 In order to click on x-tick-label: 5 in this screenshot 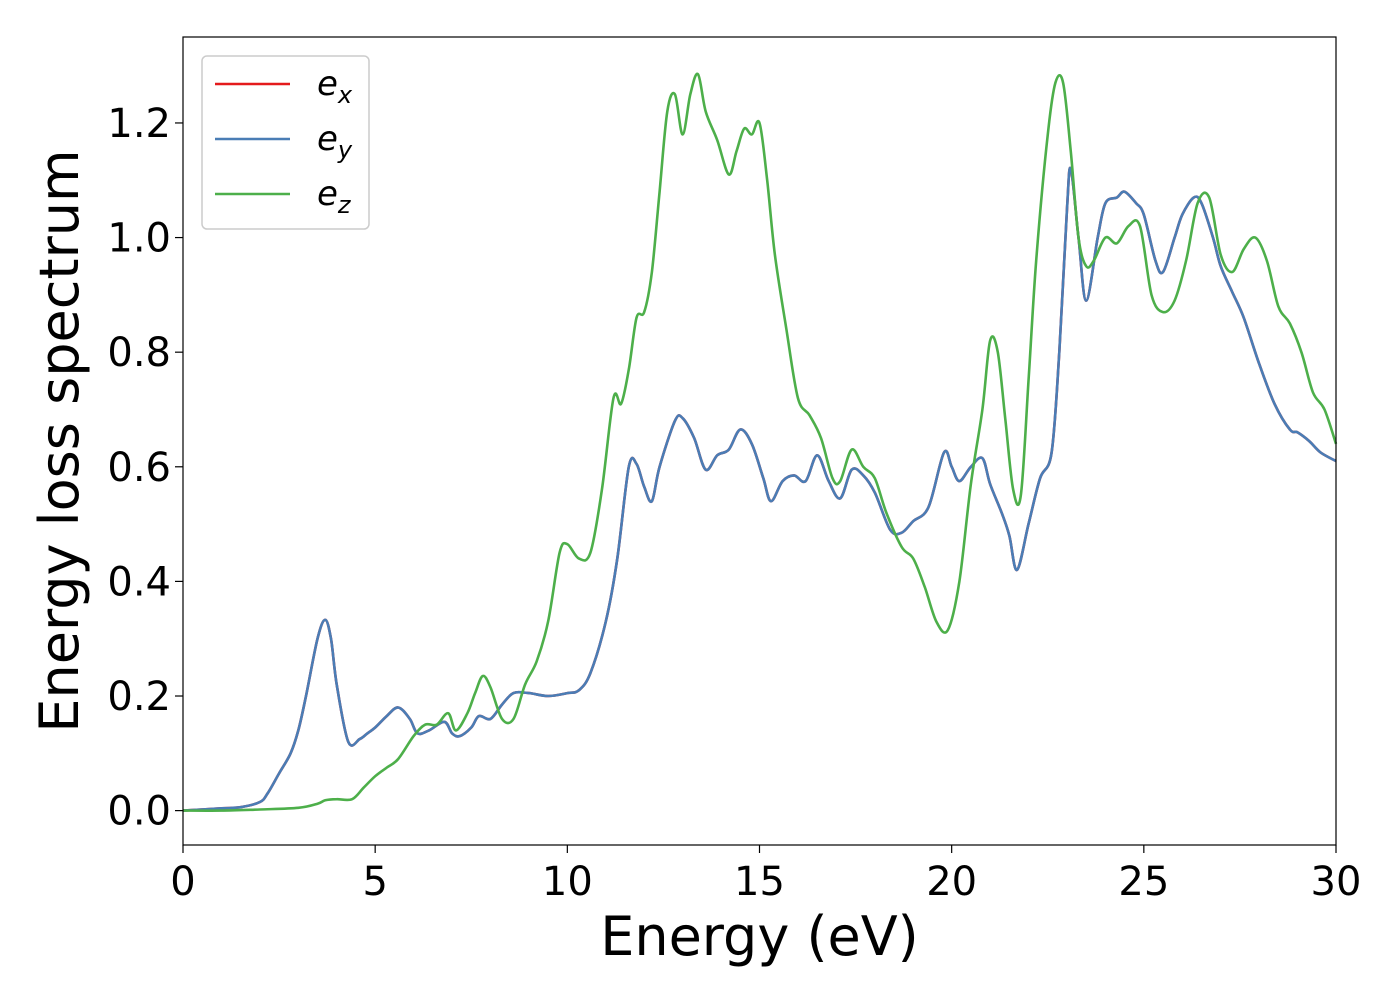, I will do `click(374, 882)`.